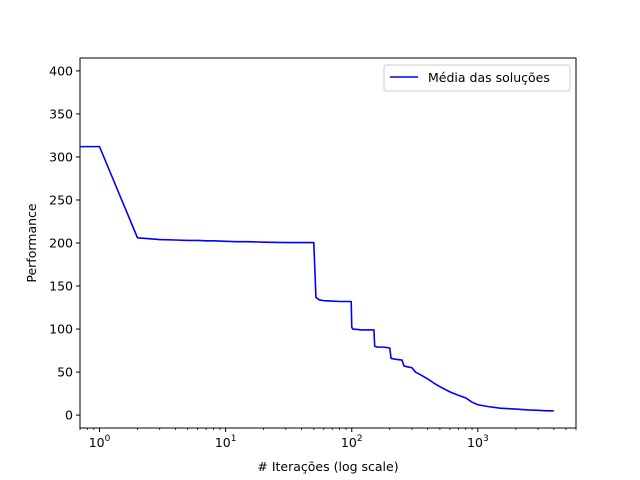 The image size is (640, 480). I want to click on y-tick-label: 150, so click(61, 286).